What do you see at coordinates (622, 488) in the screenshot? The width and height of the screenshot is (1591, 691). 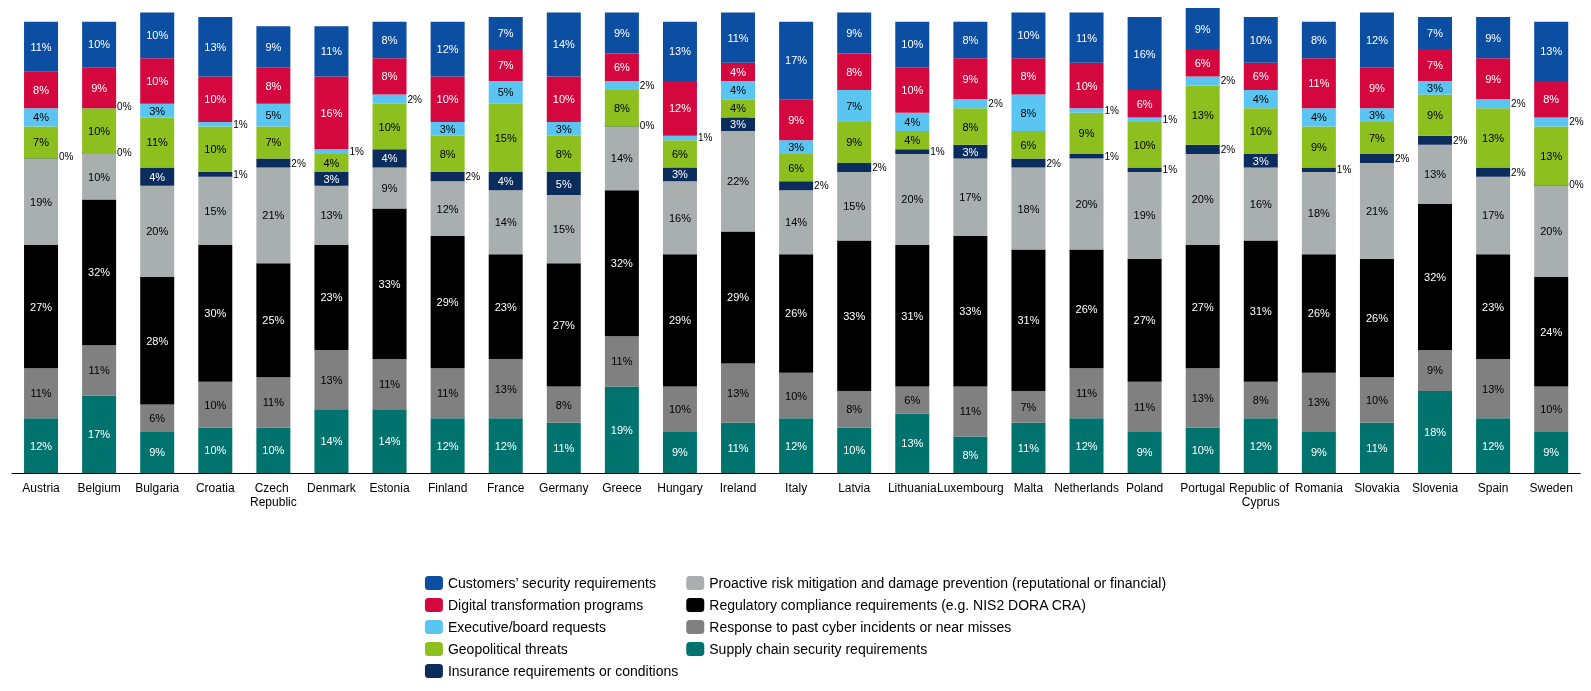 I see `x-tick-label: Greece` at bounding box center [622, 488].